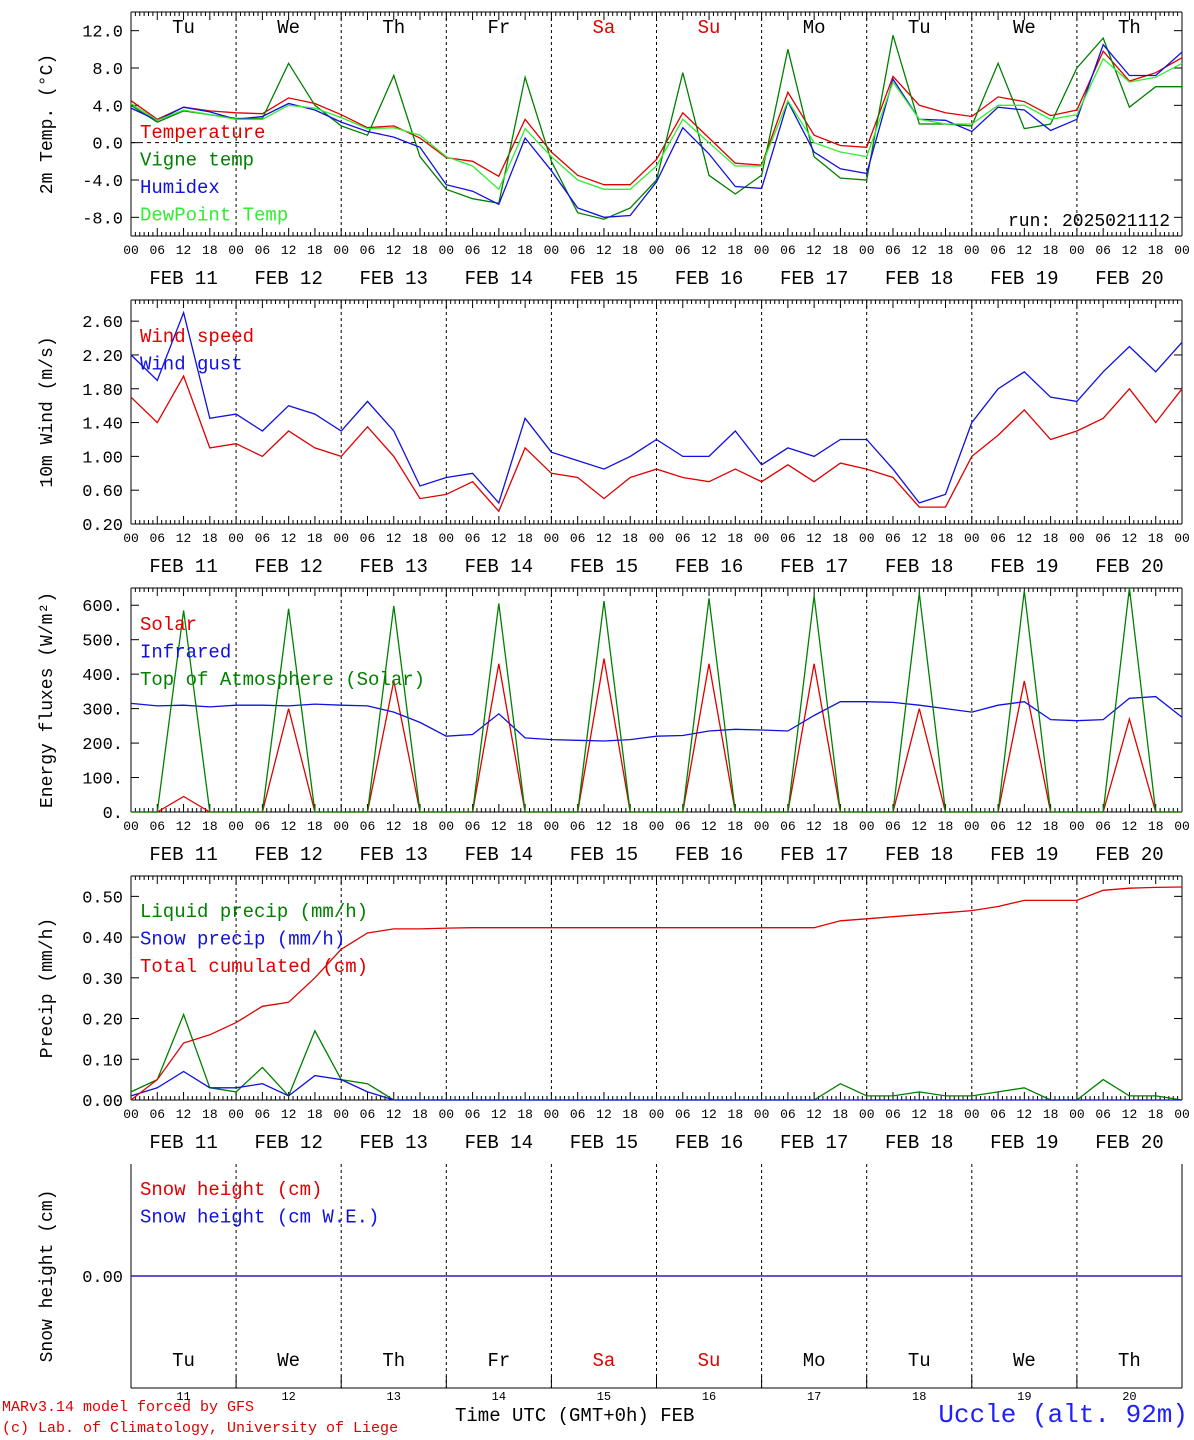 This screenshot has width=1194, height=1440. I want to click on date-label: FEB 11, so click(183, 855).